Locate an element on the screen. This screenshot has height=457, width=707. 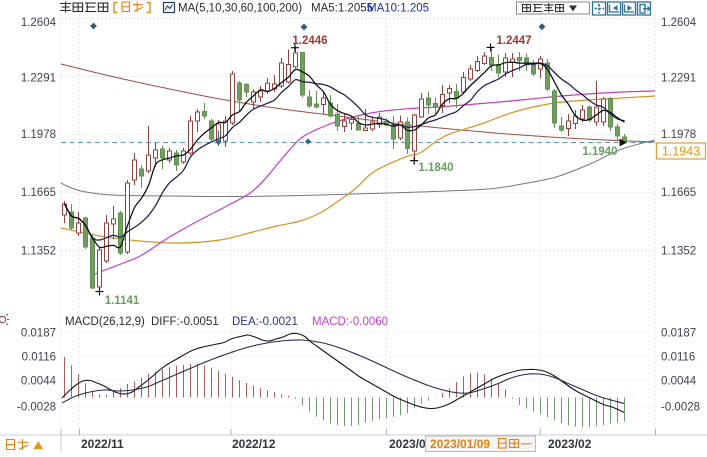
svg-text: 1.2446 is located at coordinates (309, 41).